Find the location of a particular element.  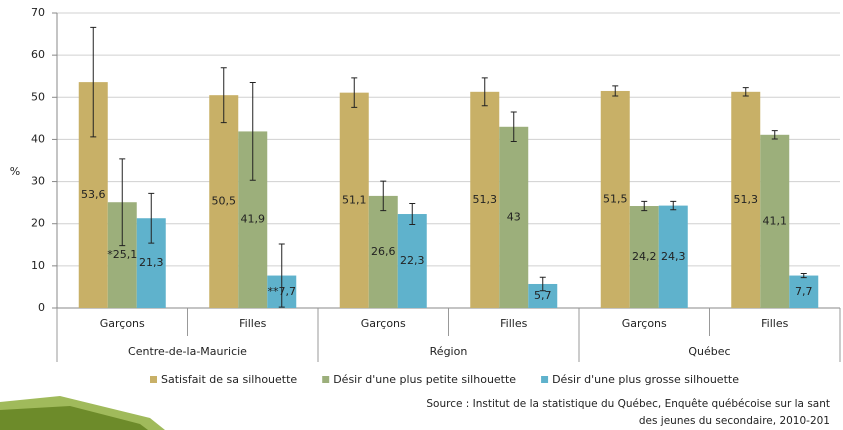

data-label: 24,2 is located at coordinates (644, 256).